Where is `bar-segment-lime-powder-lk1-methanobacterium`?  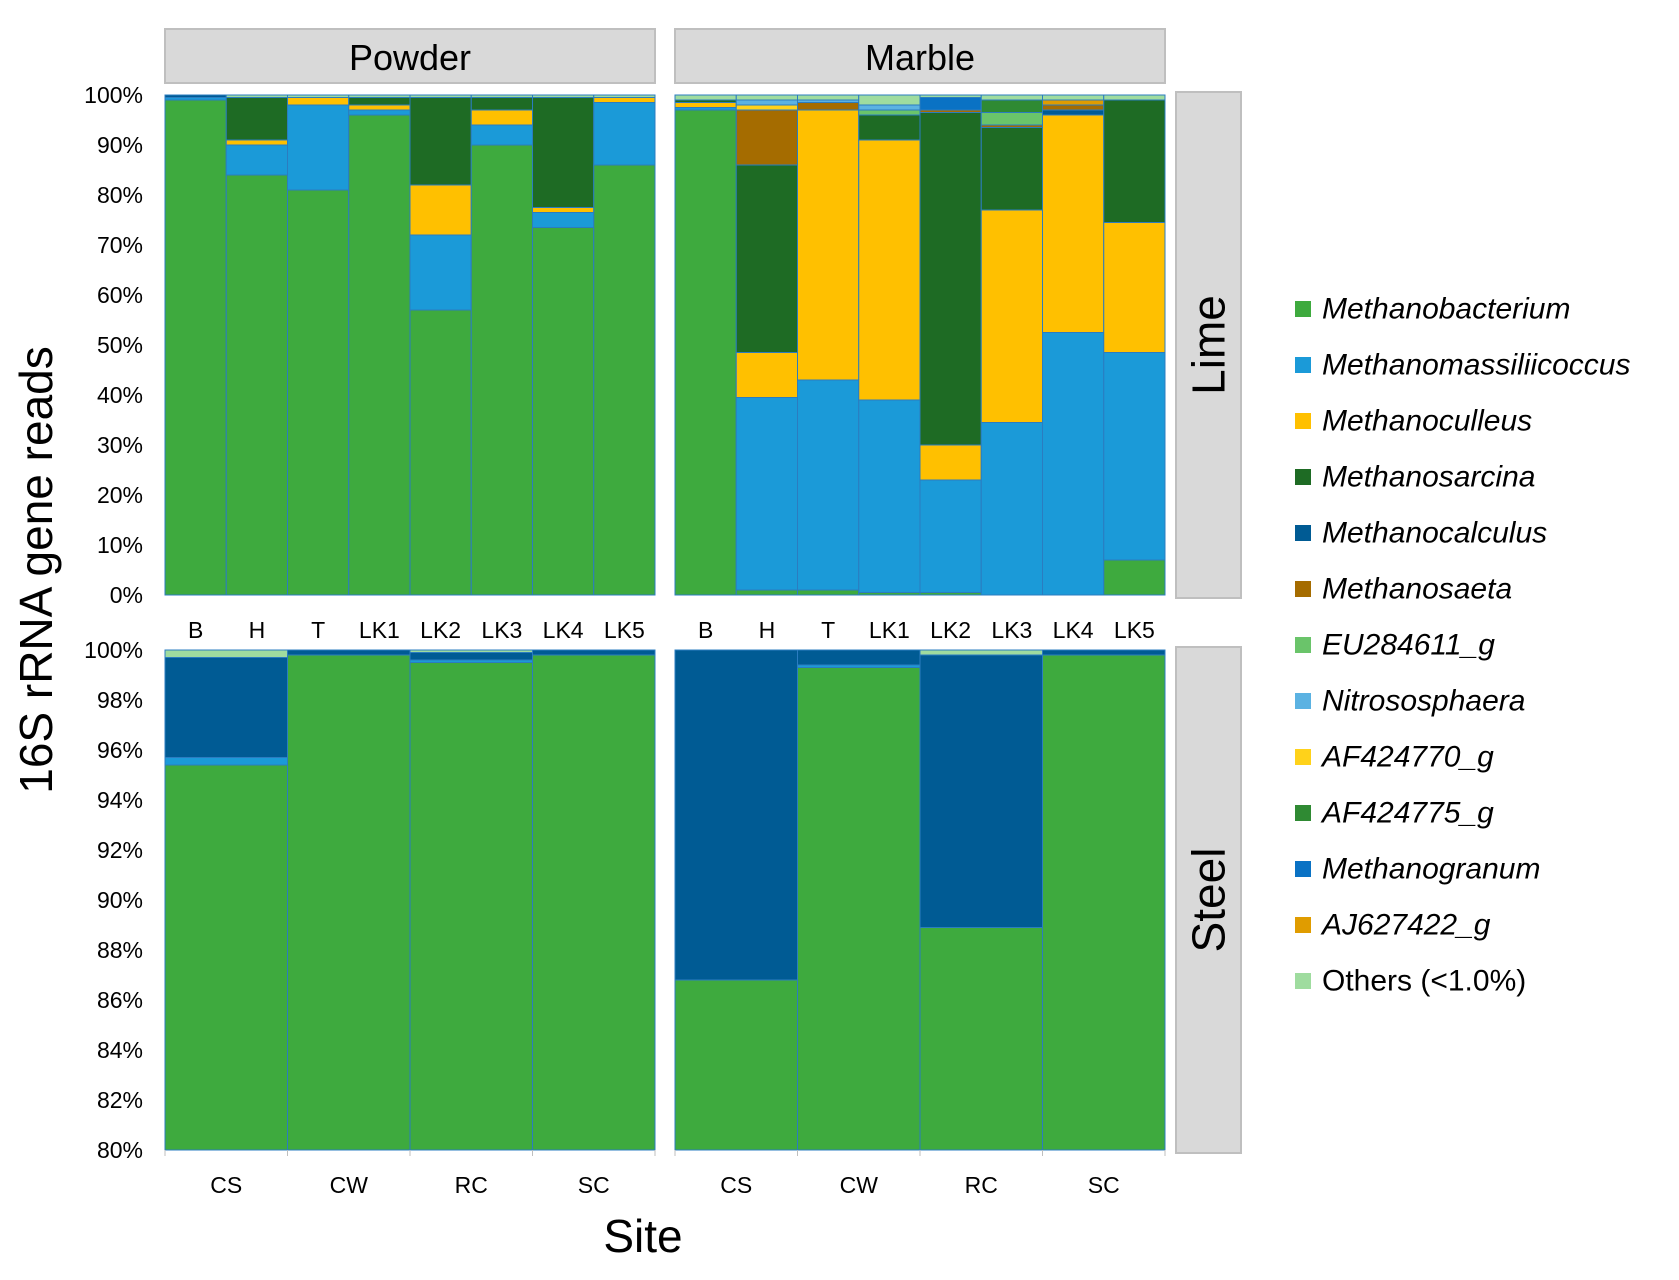 bar-segment-lime-powder-lk1-methanobacterium is located at coordinates (379, 355).